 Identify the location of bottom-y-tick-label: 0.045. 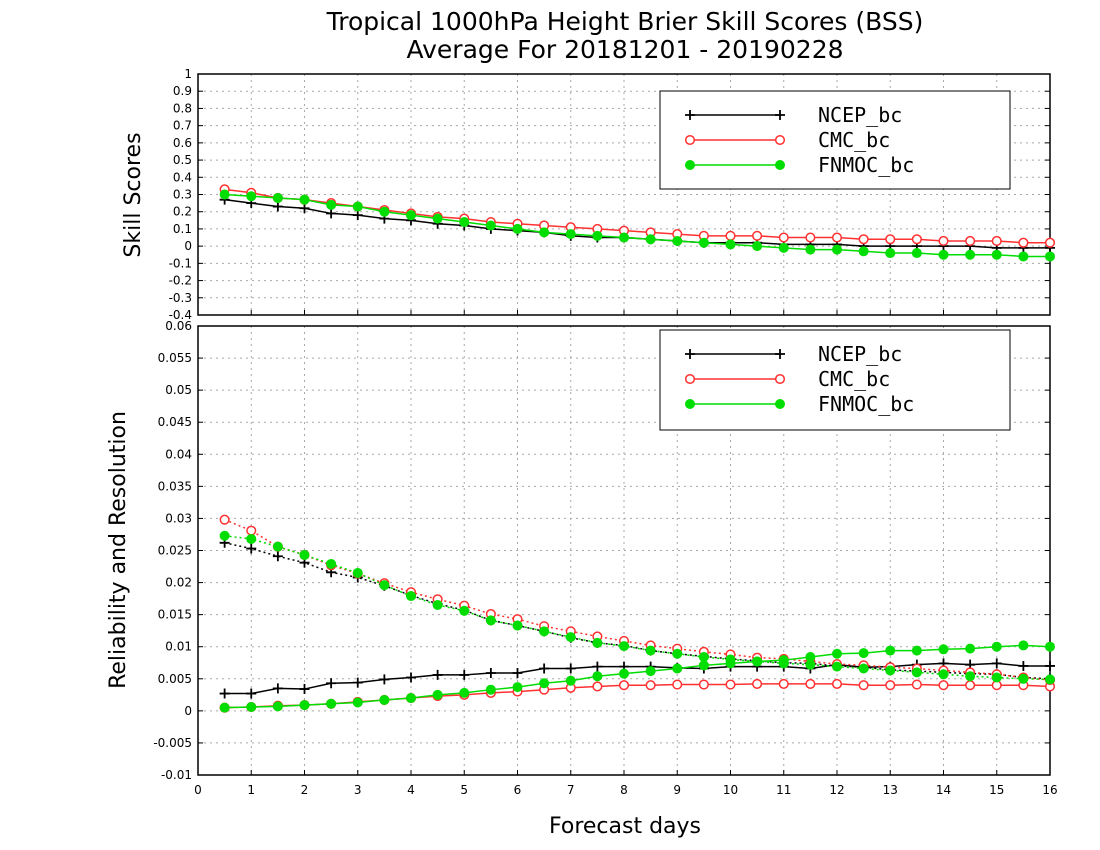
(175, 422).